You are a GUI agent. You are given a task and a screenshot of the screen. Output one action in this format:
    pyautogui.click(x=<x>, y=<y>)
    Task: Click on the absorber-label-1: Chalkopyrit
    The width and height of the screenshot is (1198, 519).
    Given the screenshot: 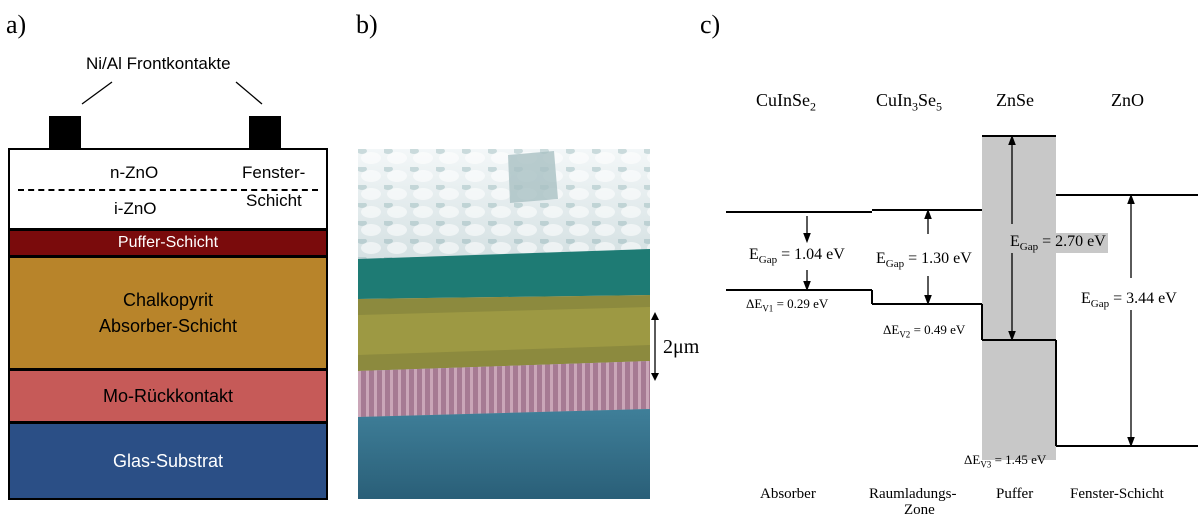 What is the action you would take?
    pyautogui.click(x=168, y=299)
    